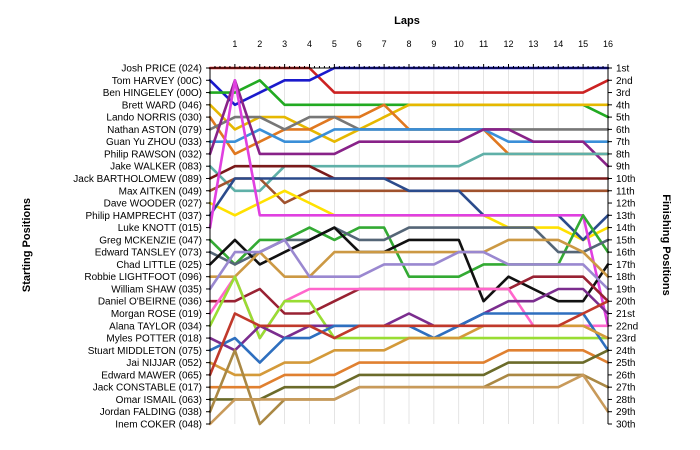 Image resolution: width=700 pixels, height=450 pixels. What do you see at coordinates (359, 44) in the screenshot?
I see `x-tick-label: 6` at bounding box center [359, 44].